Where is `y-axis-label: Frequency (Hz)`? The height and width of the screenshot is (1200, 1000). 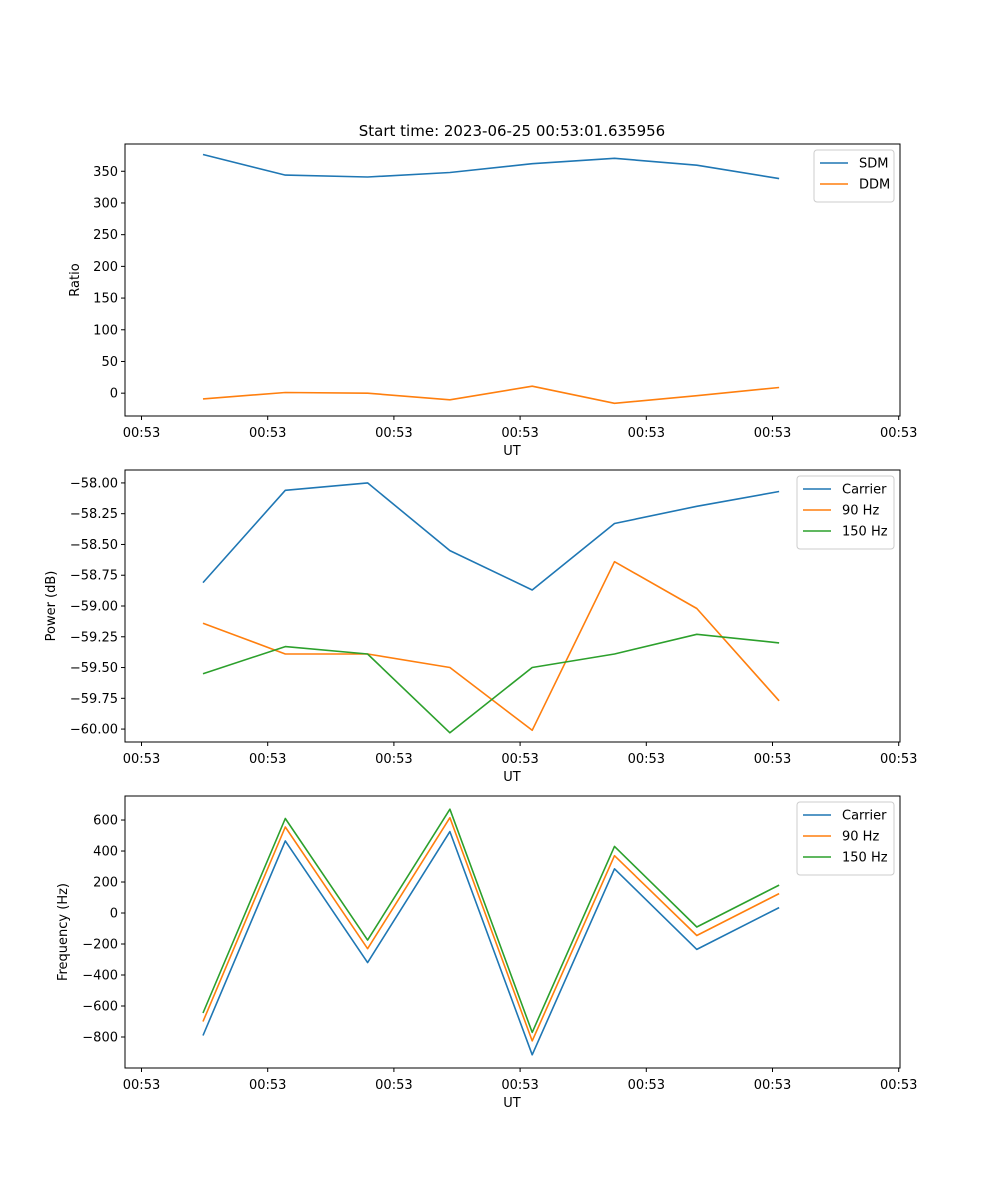 y-axis-label: Frequency (Hz) is located at coordinates (63, 932).